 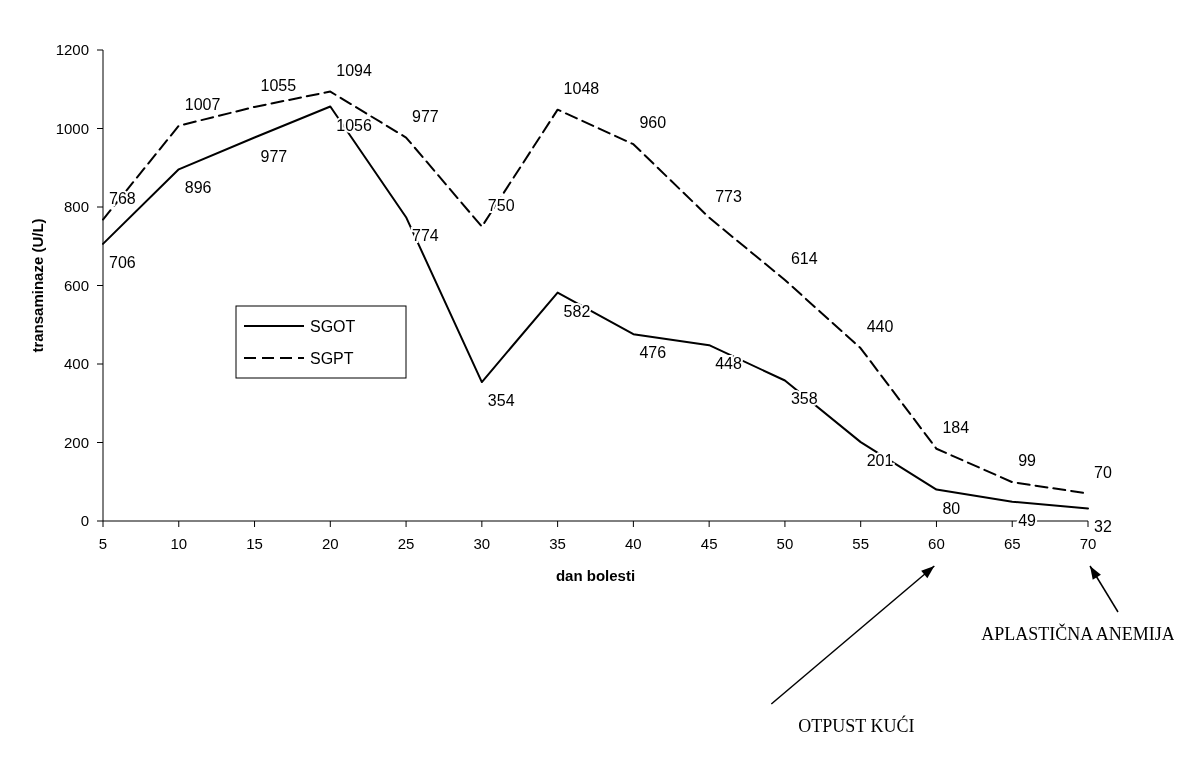 I want to click on data-label: 184, so click(x=956, y=427).